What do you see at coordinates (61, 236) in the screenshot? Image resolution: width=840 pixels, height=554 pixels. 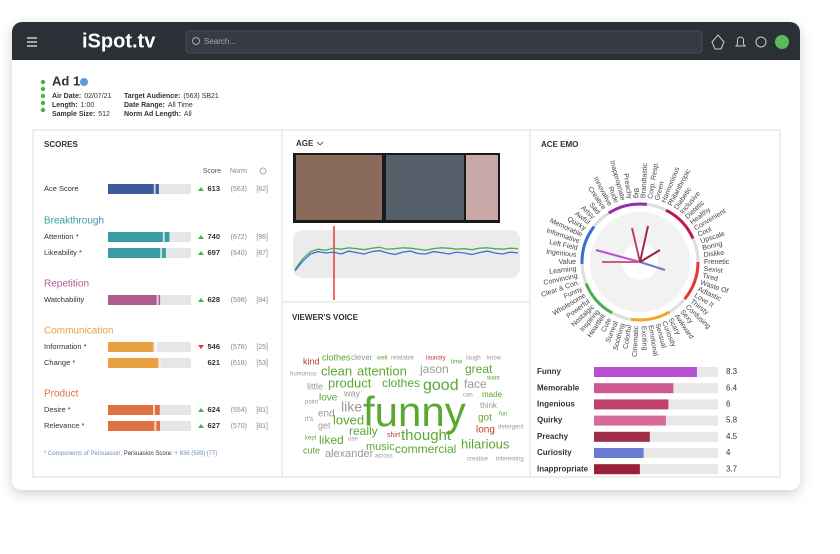 I see `score-name: Attention *` at bounding box center [61, 236].